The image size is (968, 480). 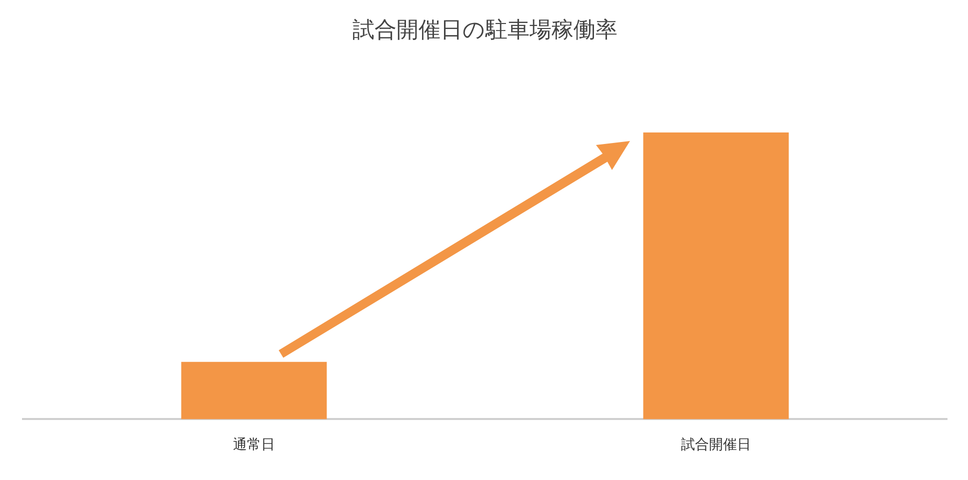 I want to click on x-tick-label: 通常日, so click(x=254, y=445).